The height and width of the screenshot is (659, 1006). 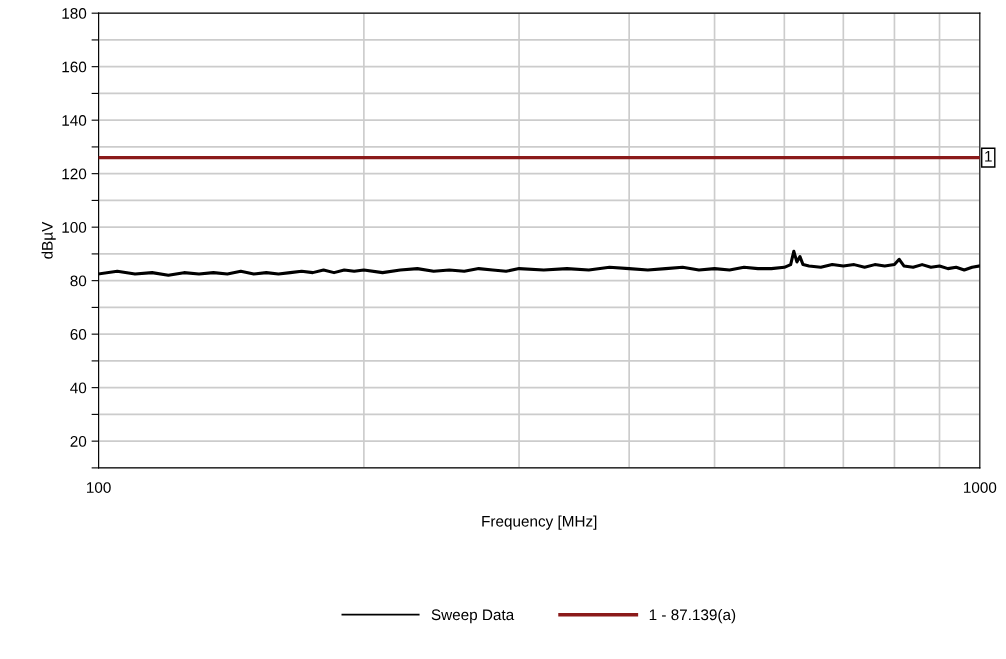 What do you see at coordinates (74, 120) in the screenshot?
I see `y-tick-label: 140` at bounding box center [74, 120].